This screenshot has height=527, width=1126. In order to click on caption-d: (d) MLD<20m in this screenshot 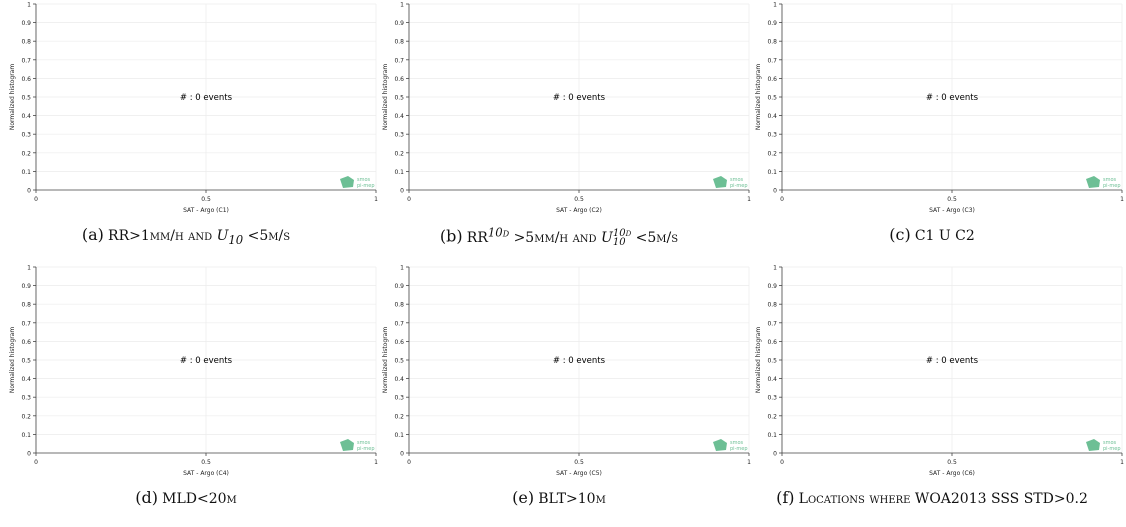, I will do `click(186, 497)`.